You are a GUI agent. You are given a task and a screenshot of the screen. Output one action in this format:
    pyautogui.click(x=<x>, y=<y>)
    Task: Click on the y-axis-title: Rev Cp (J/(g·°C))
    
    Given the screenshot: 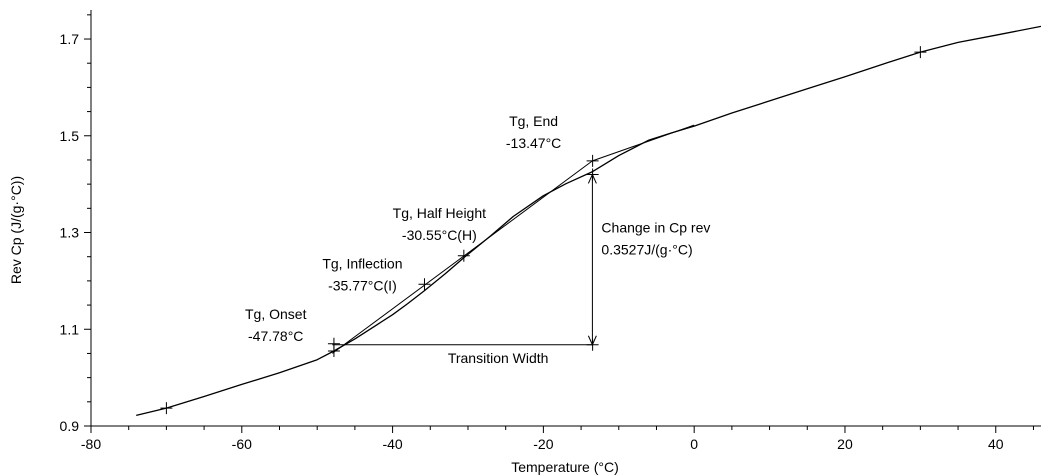 What is the action you would take?
    pyautogui.click(x=16, y=230)
    